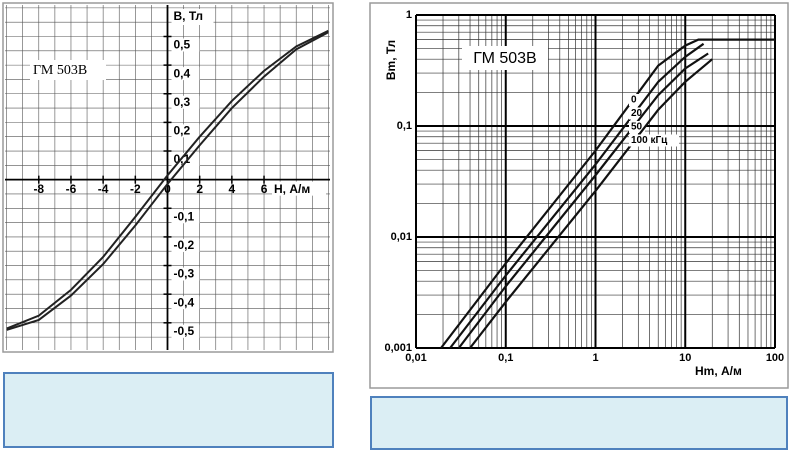  I want to click on x-tick-label: 0,01, so click(415, 358).